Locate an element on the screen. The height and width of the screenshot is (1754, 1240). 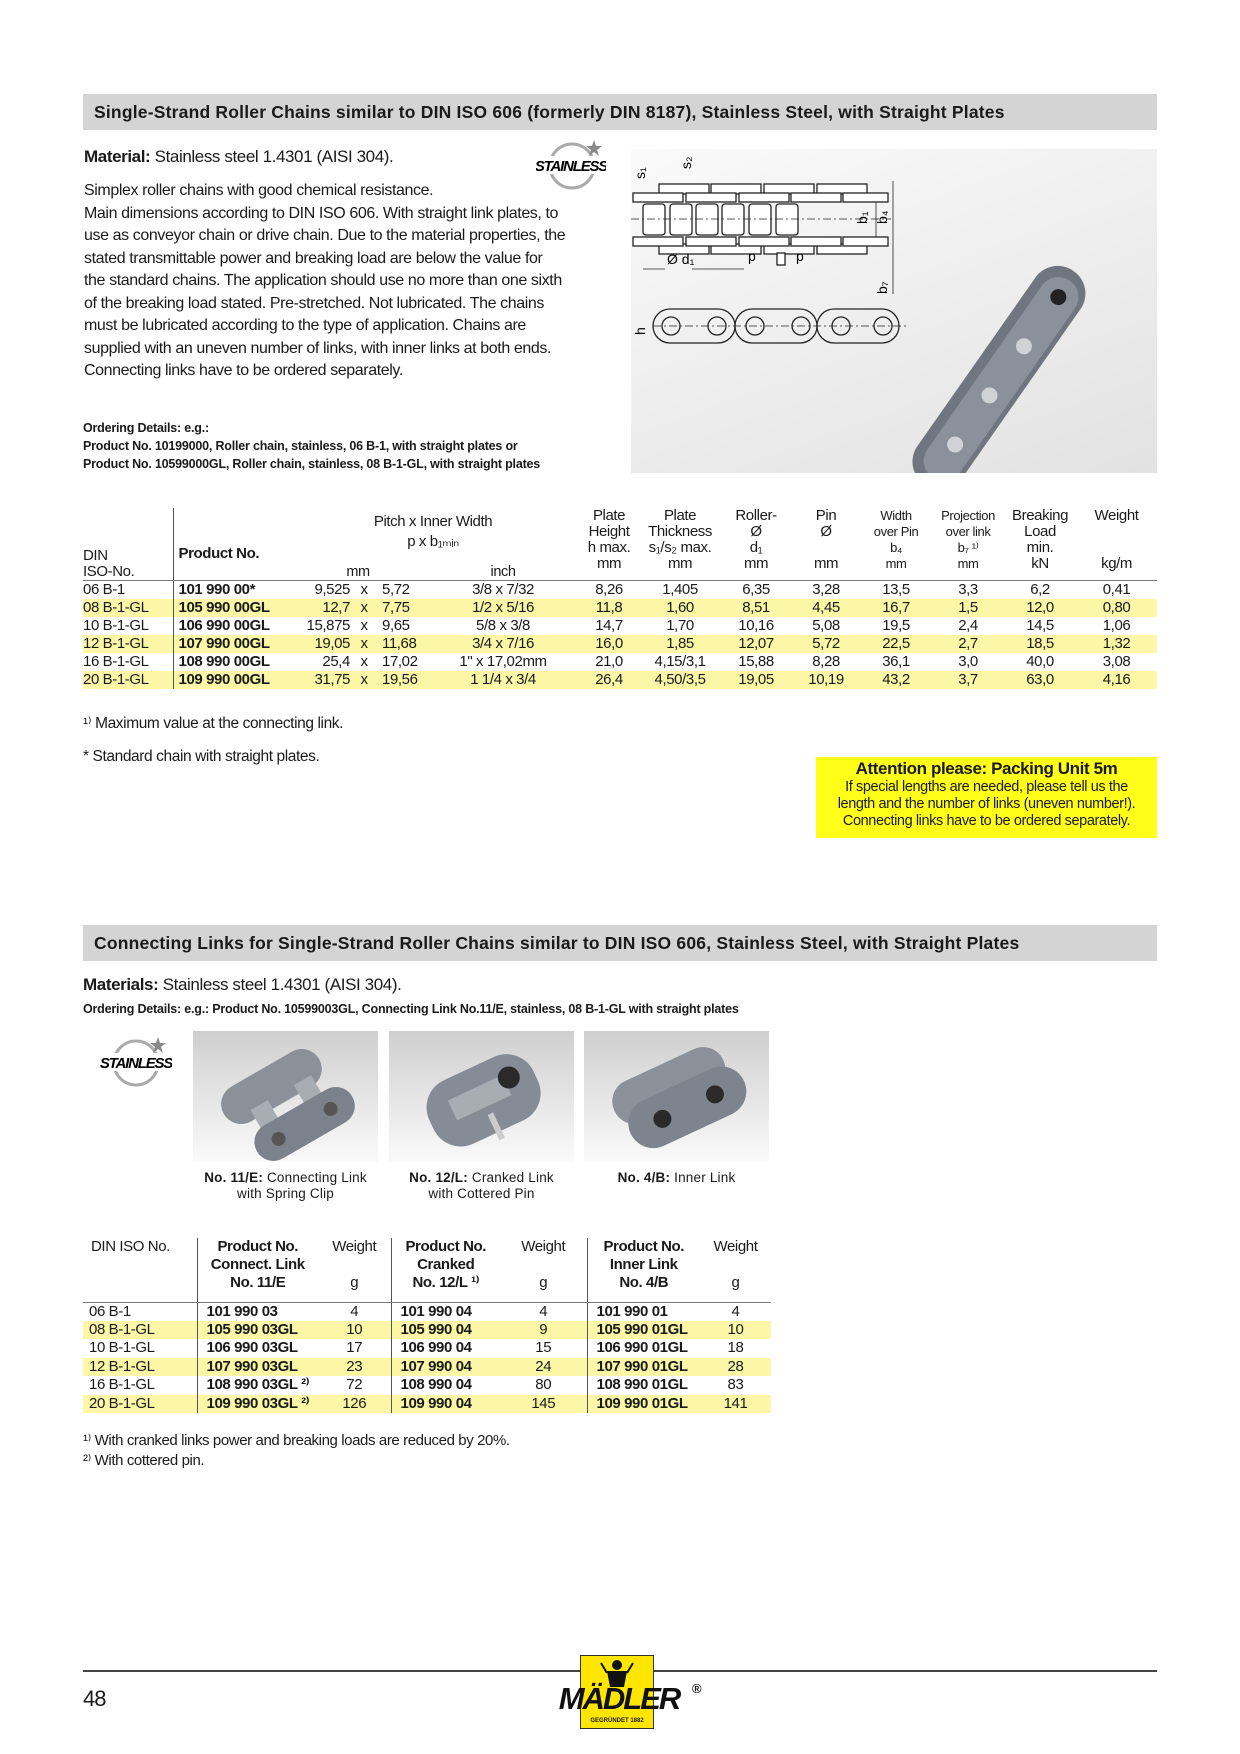
chain-top-view is located at coordinates (762, 237).